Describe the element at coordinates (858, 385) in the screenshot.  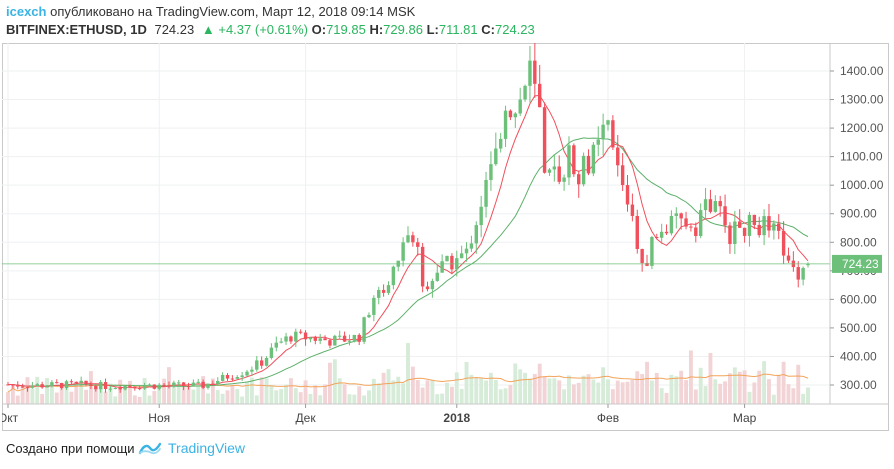
I see `price-axis-label: 300.00` at that location.